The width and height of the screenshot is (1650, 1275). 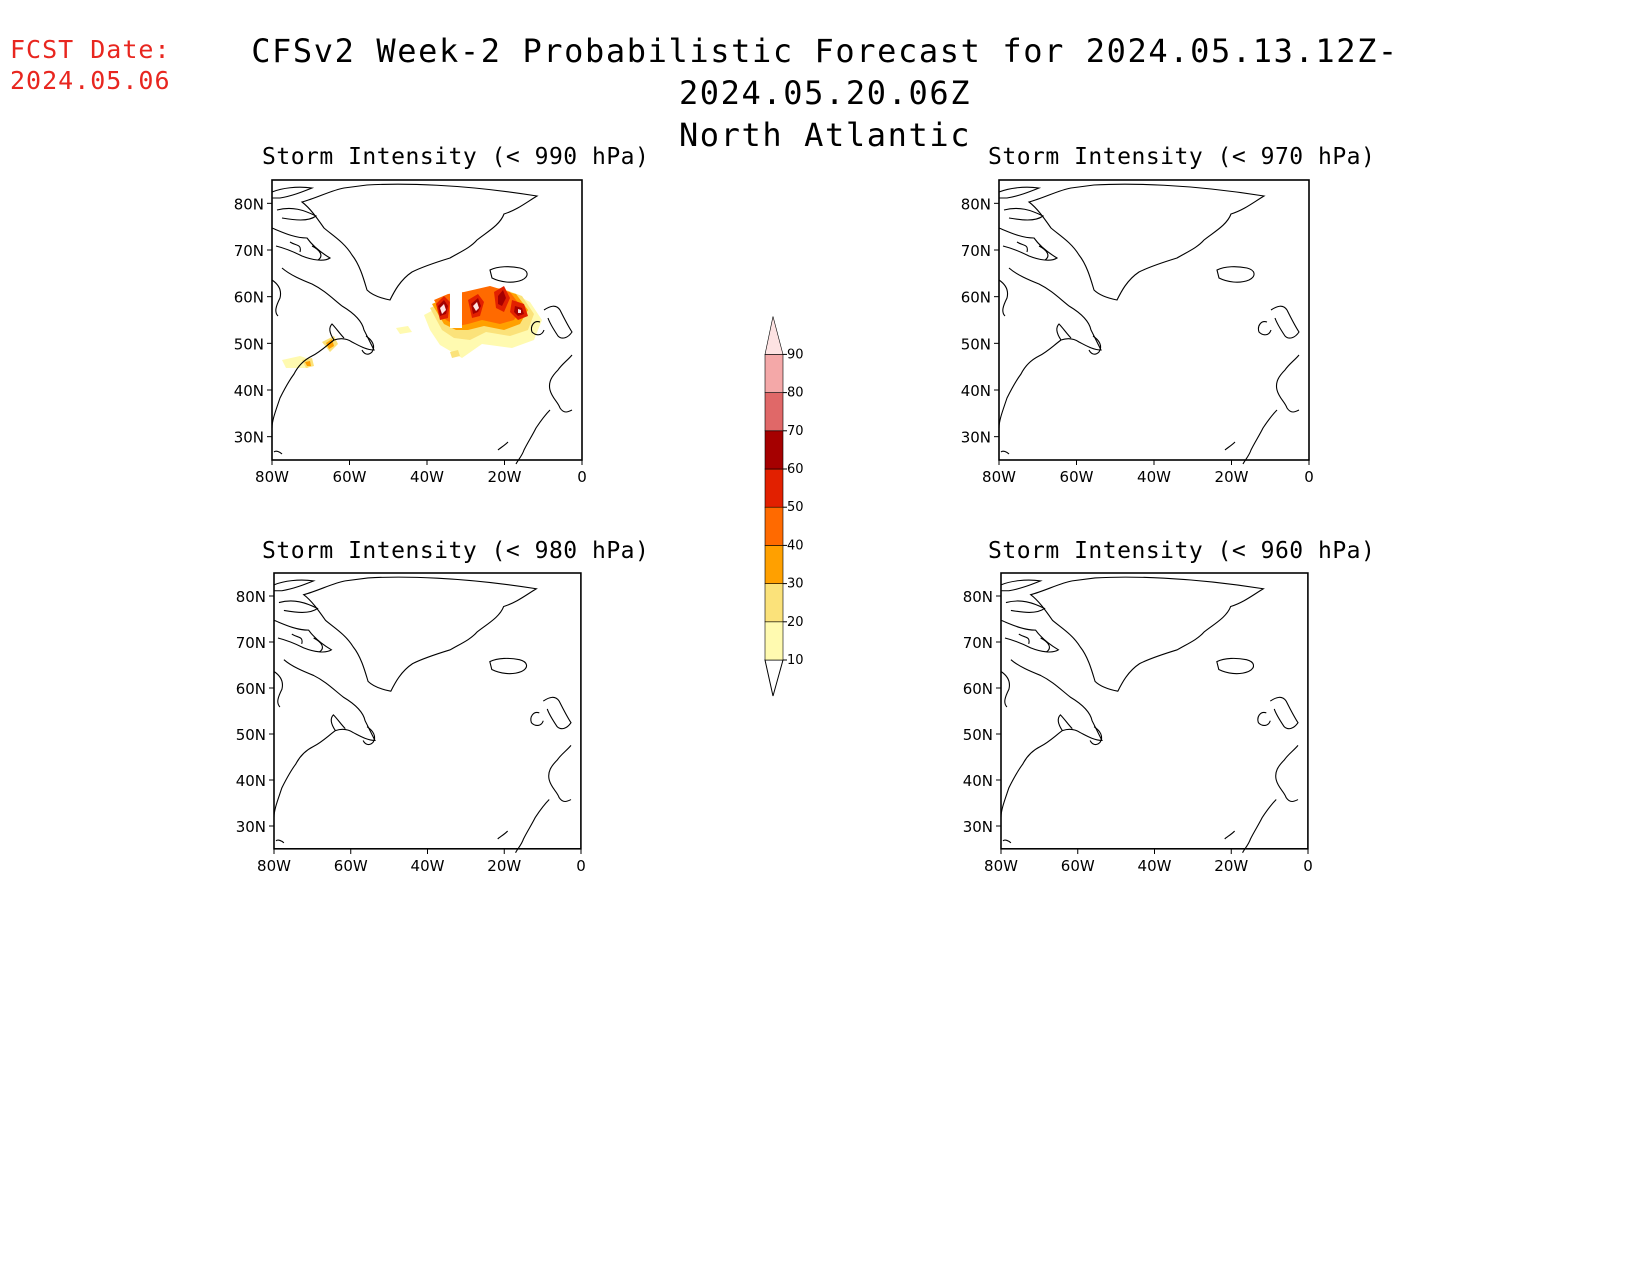 What do you see at coordinates (1308, 866) in the screenshot?
I see `lon-tick-label-960-4: 0` at bounding box center [1308, 866].